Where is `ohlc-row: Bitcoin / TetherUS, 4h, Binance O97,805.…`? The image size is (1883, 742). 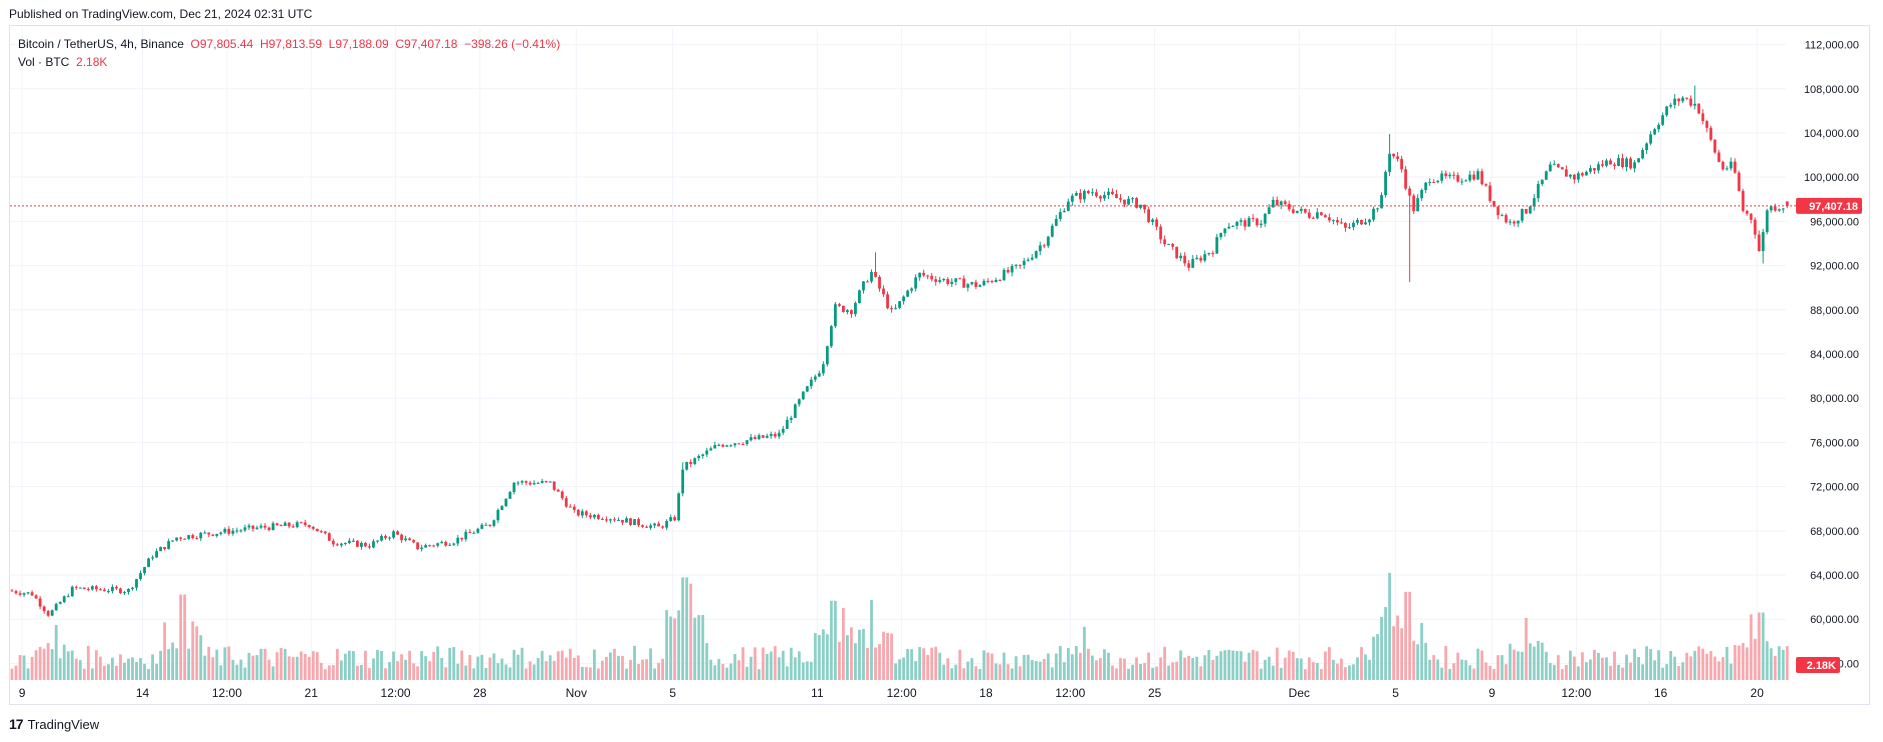 ohlc-row: Bitcoin / TetherUS, 4h, Binance O97,805.… is located at coordinates (289, 44).